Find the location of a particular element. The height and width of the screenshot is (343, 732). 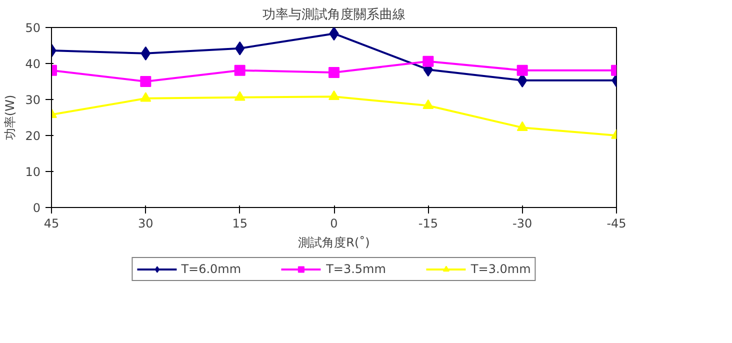

x-tick-label: 30 is located at coordinates (146, 223).